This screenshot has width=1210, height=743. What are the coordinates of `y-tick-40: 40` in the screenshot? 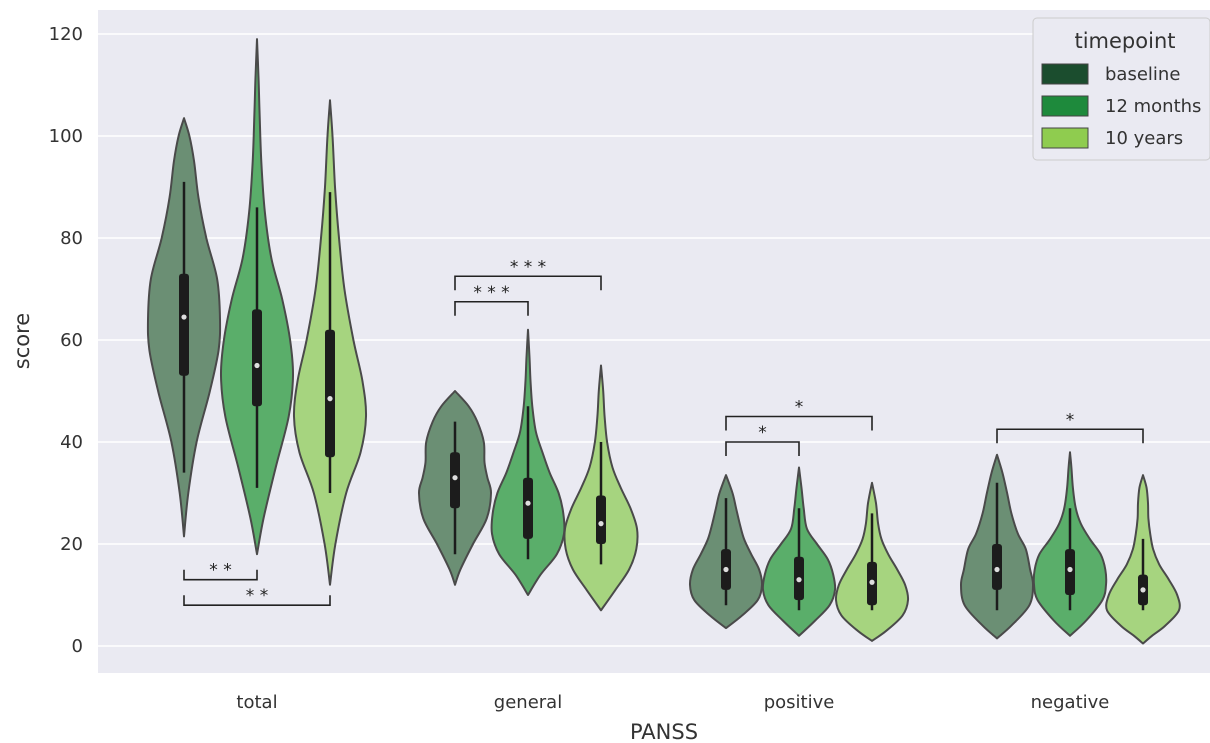 It's located at (71, 442).